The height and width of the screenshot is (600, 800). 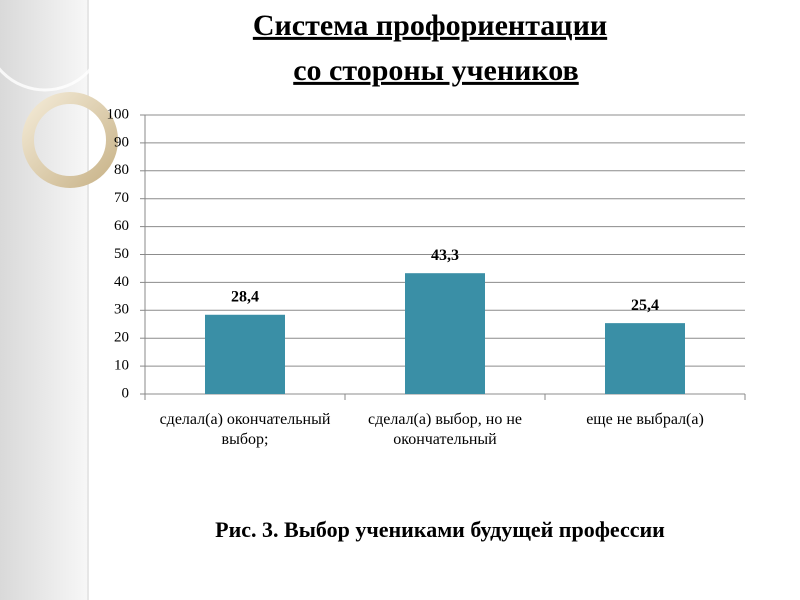 What do you see at coordinates (245, 429) in the screenshot?
I see `x-tick-label: сделал(а) окончательный выбор;` at bounding box center [245, 429].